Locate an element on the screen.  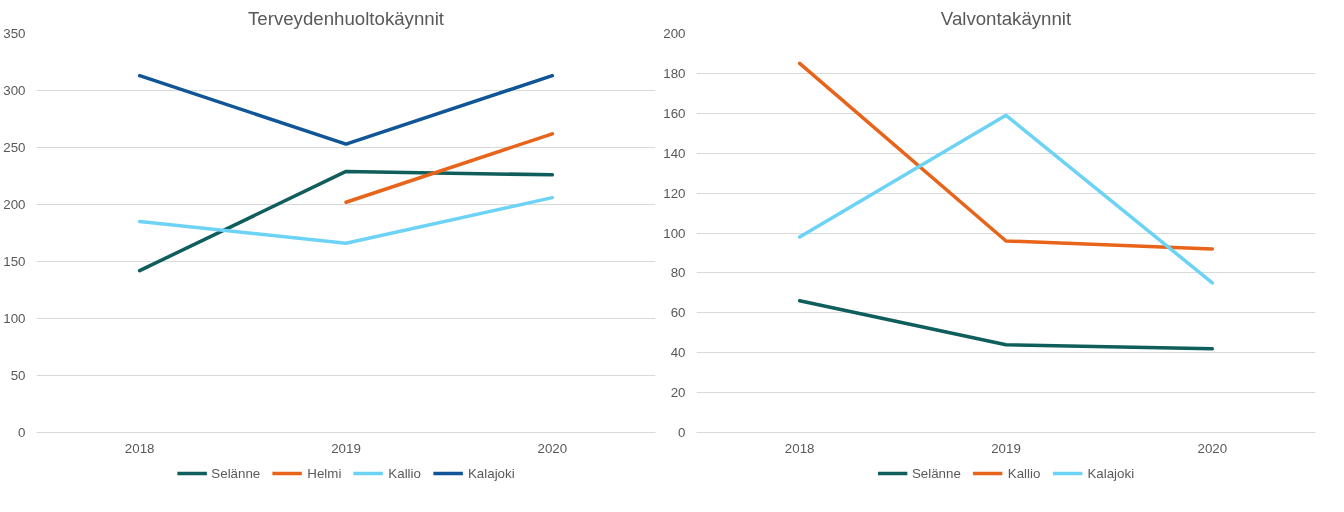
y-tick-label: 20 is located at coordinates (678, 393).